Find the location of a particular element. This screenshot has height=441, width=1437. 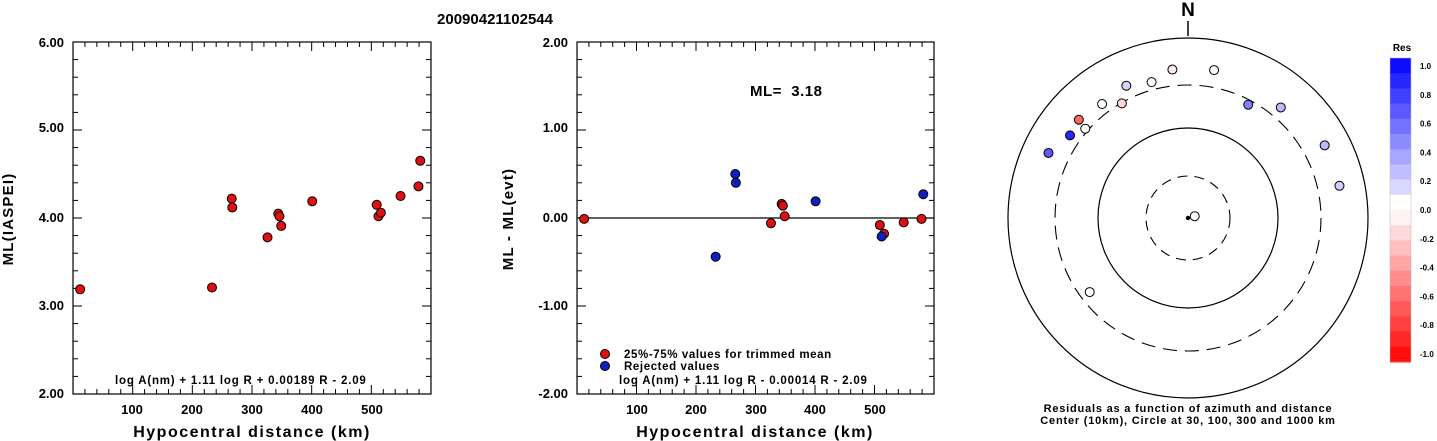

colorbar-tick-label: 0.8 is located at coordinates (1426, 95).